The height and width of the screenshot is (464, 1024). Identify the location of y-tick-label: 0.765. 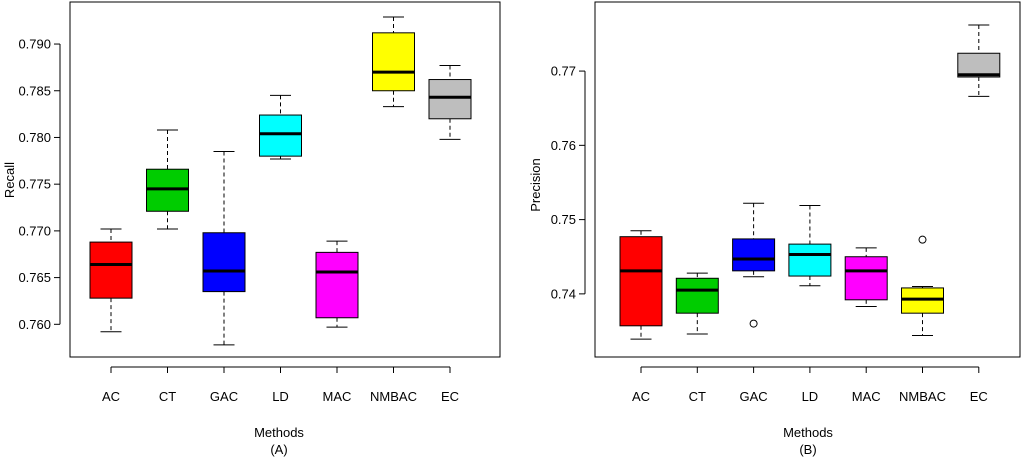
(34, 277).